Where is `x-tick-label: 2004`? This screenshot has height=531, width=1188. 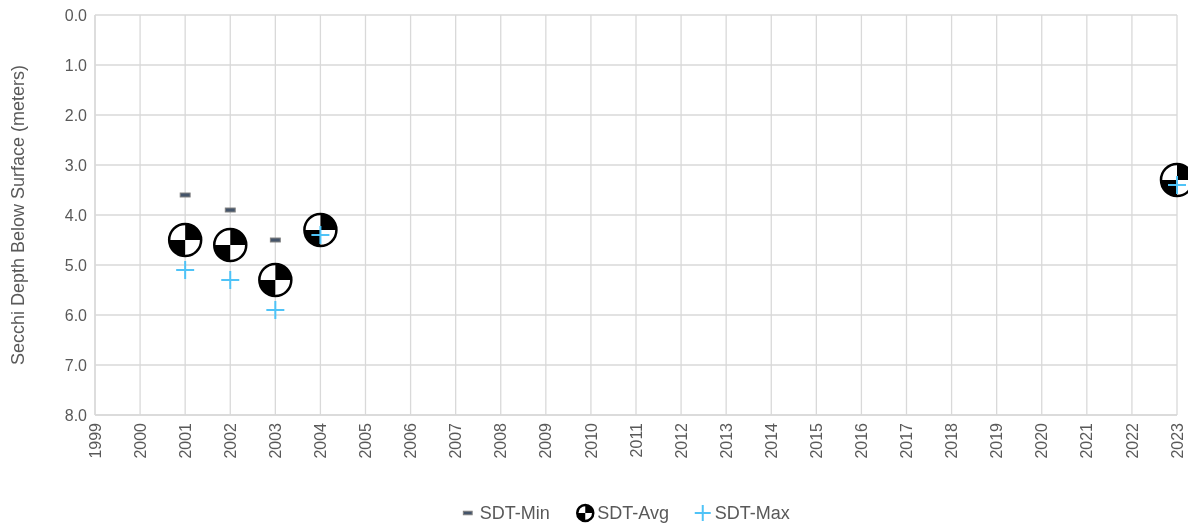 x-tick-label: 2004 is located at coordinates (321, 440).